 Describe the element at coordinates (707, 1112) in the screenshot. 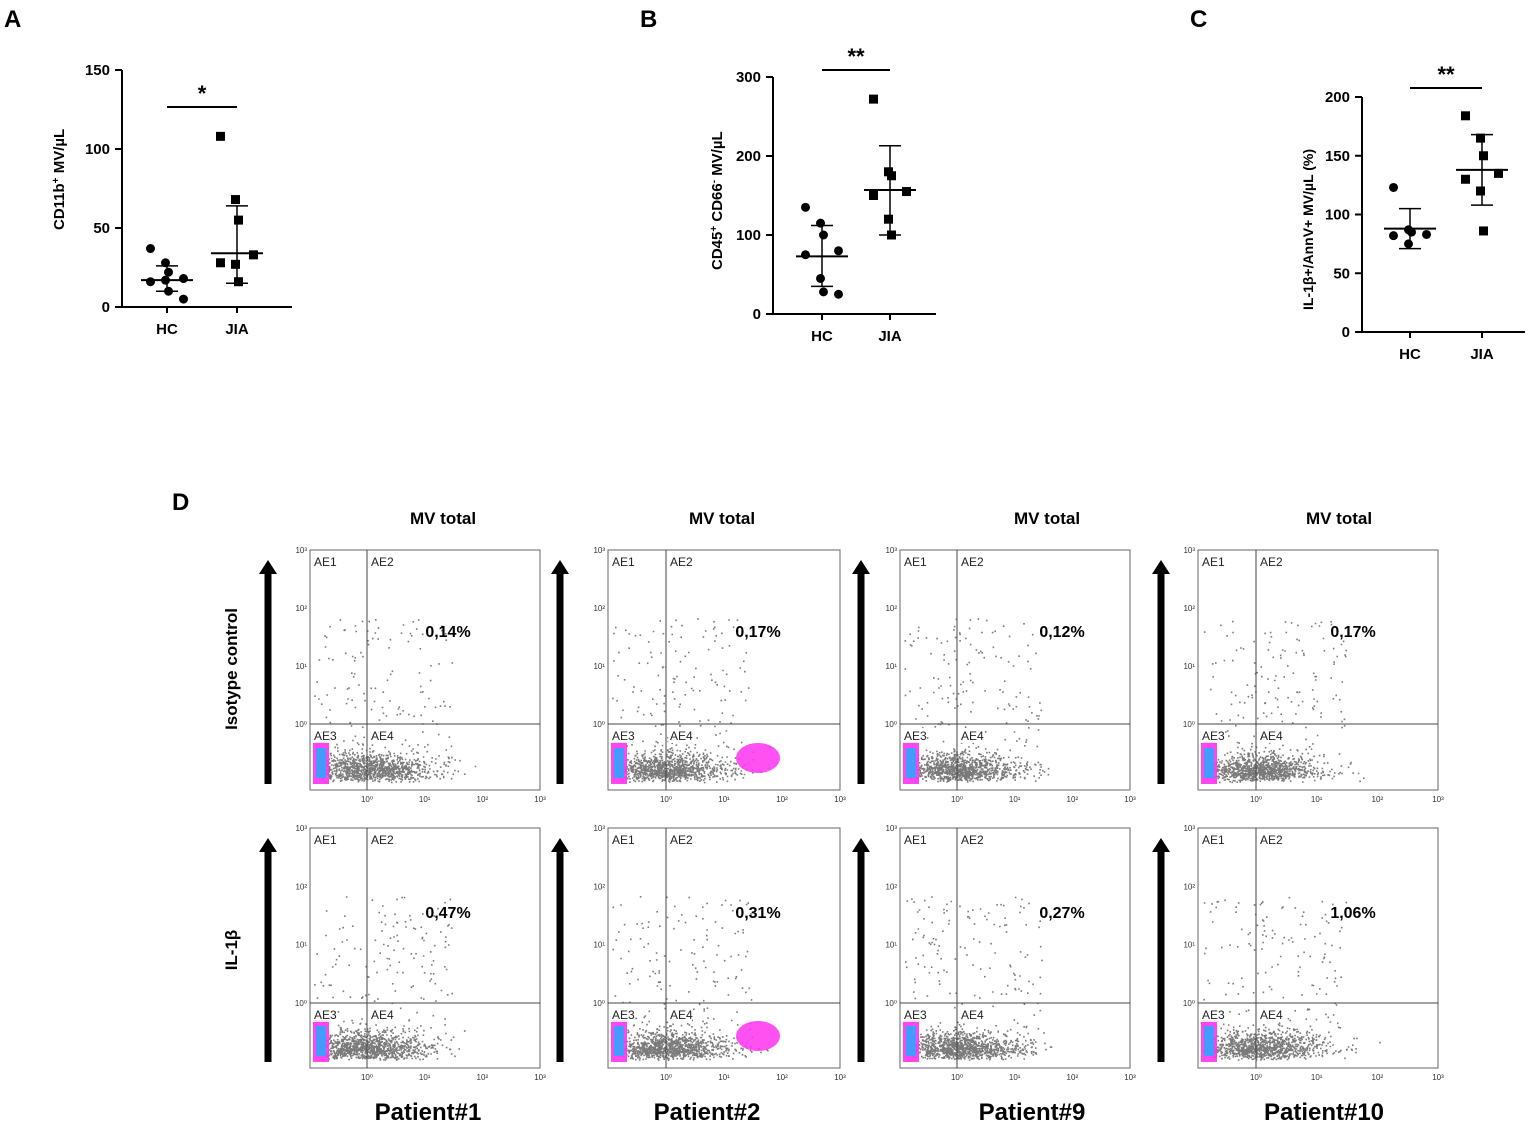

I see `patient-label: Patient#2` at that location.